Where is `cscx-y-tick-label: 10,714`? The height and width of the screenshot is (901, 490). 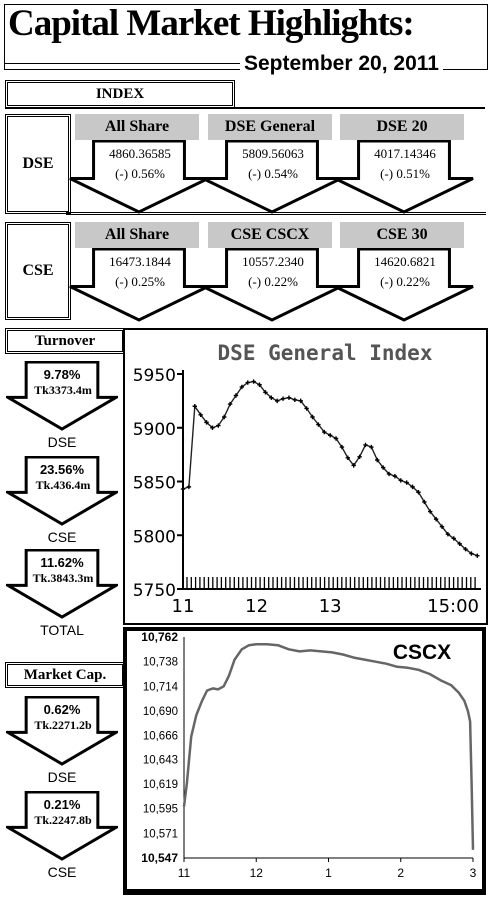 cscx-y-tick-label: 10,714 is located at coordinates (161, 687).